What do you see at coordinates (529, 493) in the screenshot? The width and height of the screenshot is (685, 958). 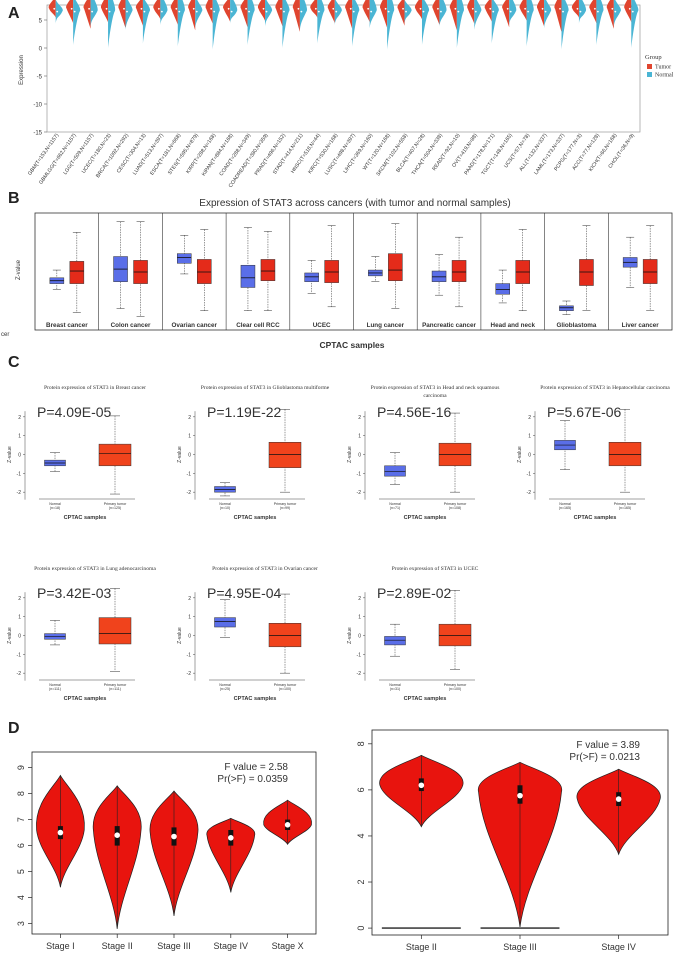 I see `y-tick-label: -2` at bounding box center [529, 493].